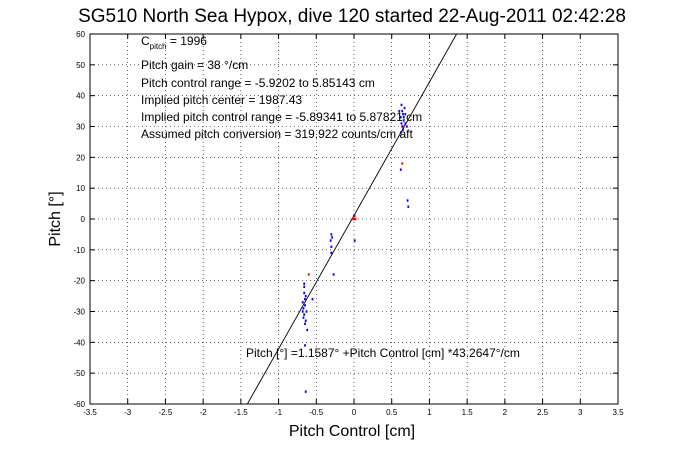 The width and height of the screenshot is (681, 454). What do you see at coordinates (80, 188) in the screenshot?
I see `y-tick-label: 10` at bounding box center [80, 188].